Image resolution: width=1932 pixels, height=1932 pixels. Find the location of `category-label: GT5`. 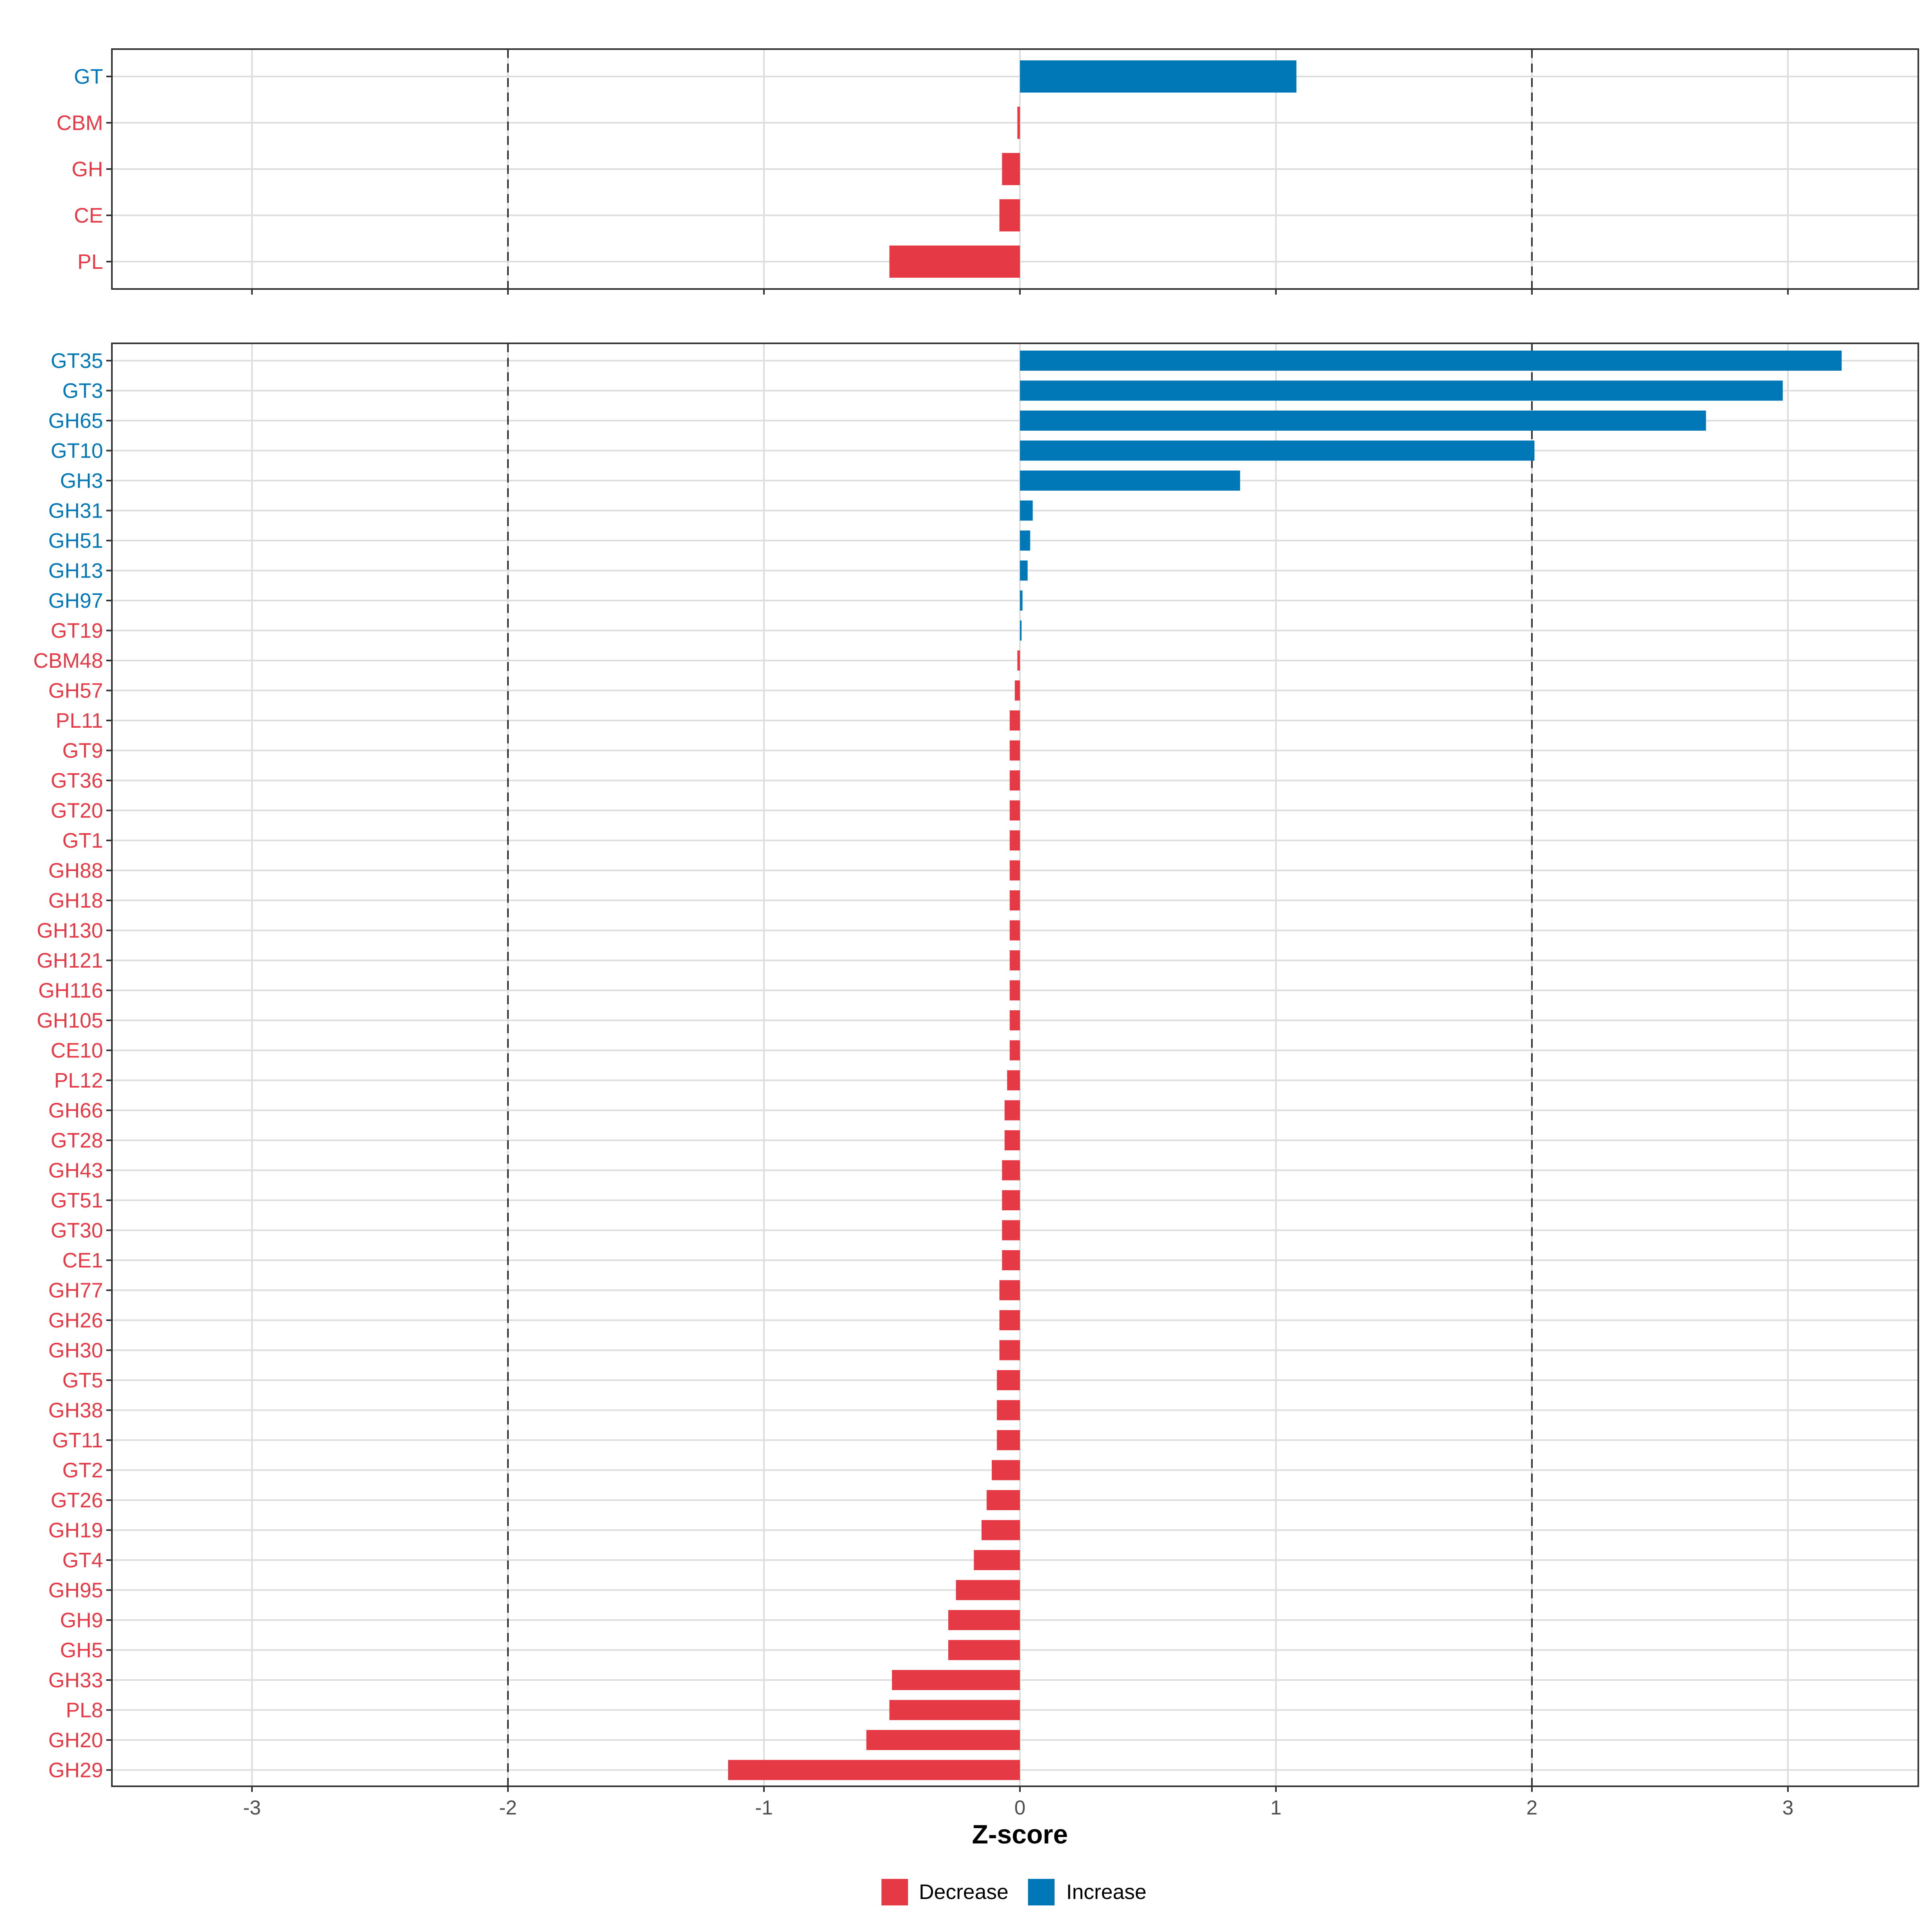

category-label: GT5 is located at coordinates (82, 1380).